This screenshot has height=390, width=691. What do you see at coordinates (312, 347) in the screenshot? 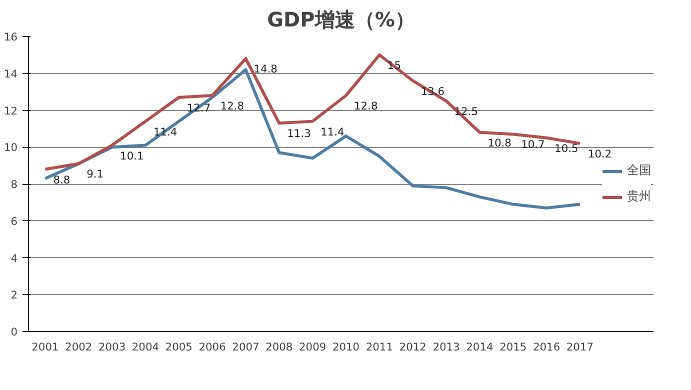
I see `x-tick-label: 2009` at bounding box center [312, 347].